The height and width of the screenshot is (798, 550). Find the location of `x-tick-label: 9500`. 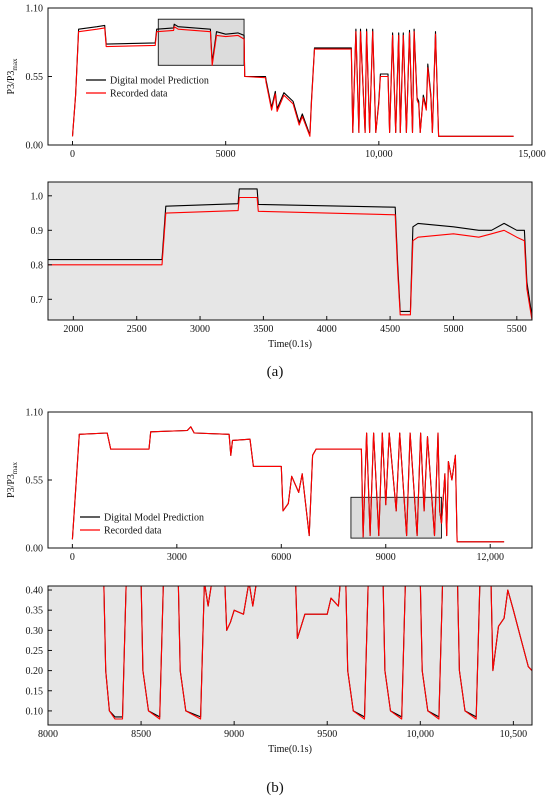

x-tick-label: 9500 is located at coordinates (327, 734).